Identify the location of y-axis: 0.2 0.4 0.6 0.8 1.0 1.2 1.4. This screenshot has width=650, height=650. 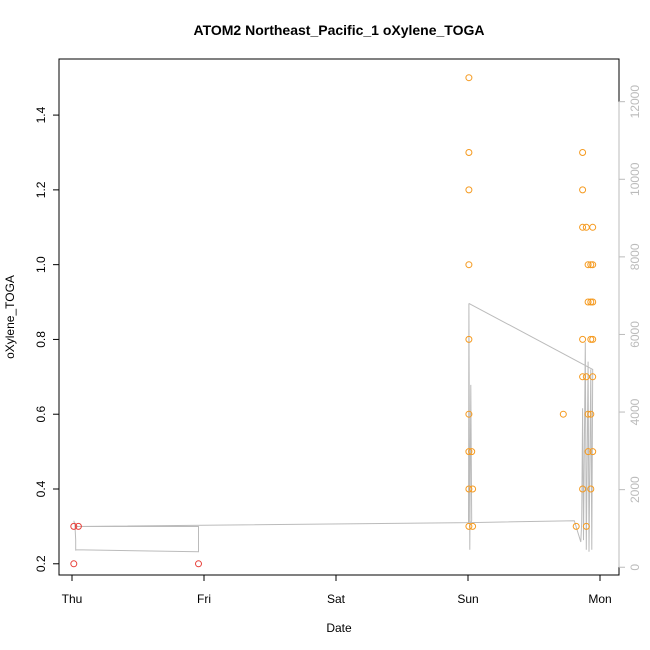
(47, 339).